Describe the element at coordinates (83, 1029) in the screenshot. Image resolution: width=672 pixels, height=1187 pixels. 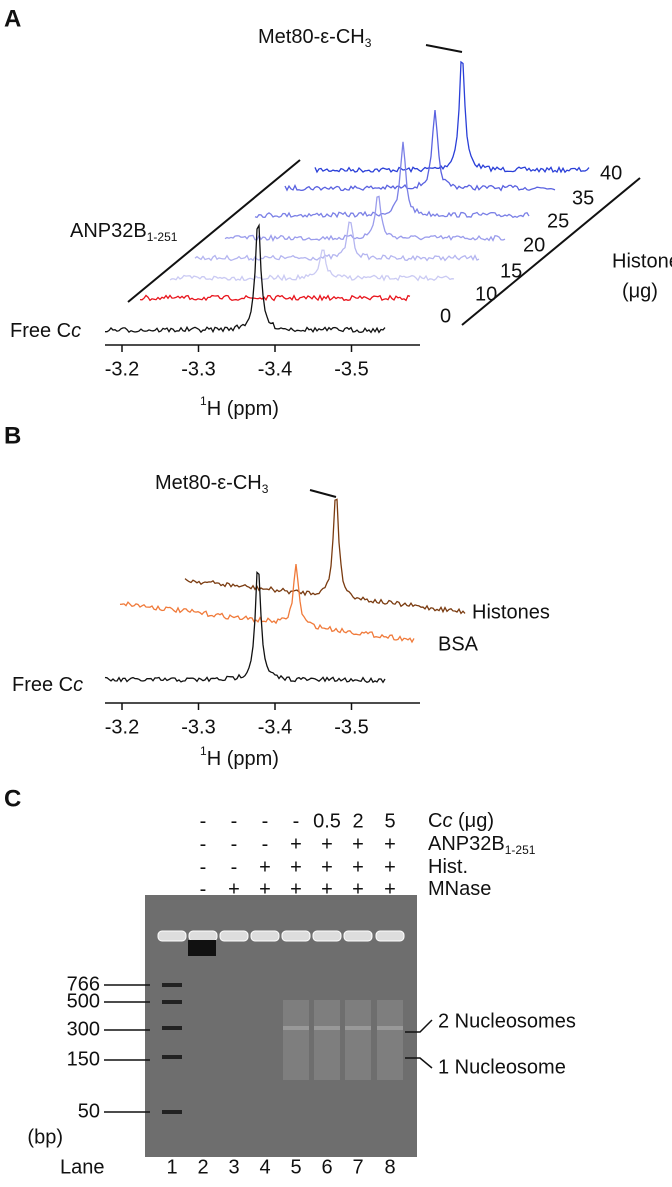
I see `marker-label: 300` at that location.